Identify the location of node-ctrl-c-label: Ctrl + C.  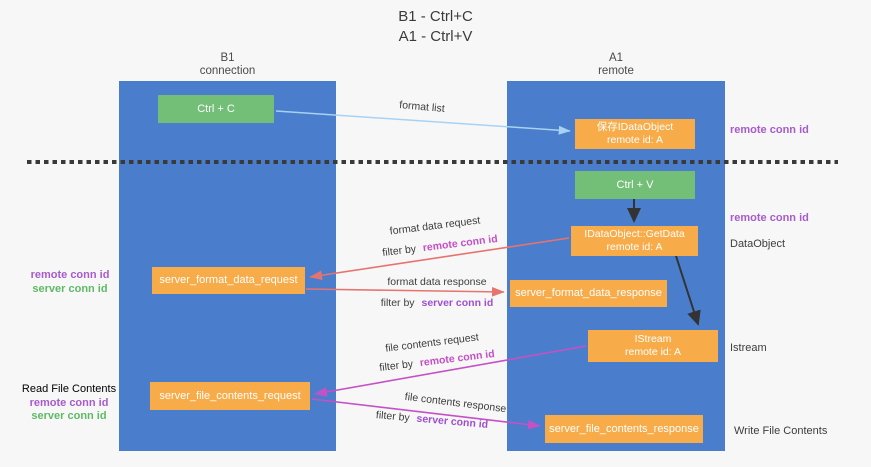
(216, 108).